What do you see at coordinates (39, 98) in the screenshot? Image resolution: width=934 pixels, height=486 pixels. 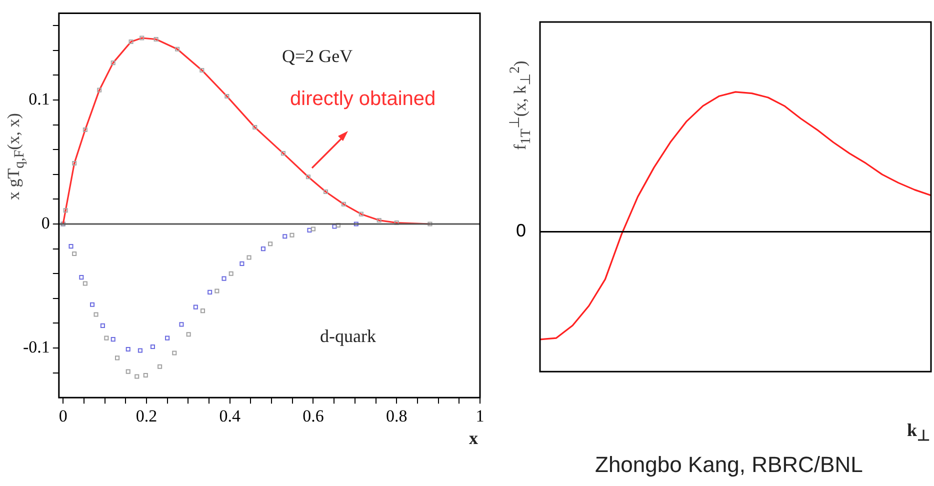 I see `y-tick-label: 0.1` at bounding box center [39, 98].